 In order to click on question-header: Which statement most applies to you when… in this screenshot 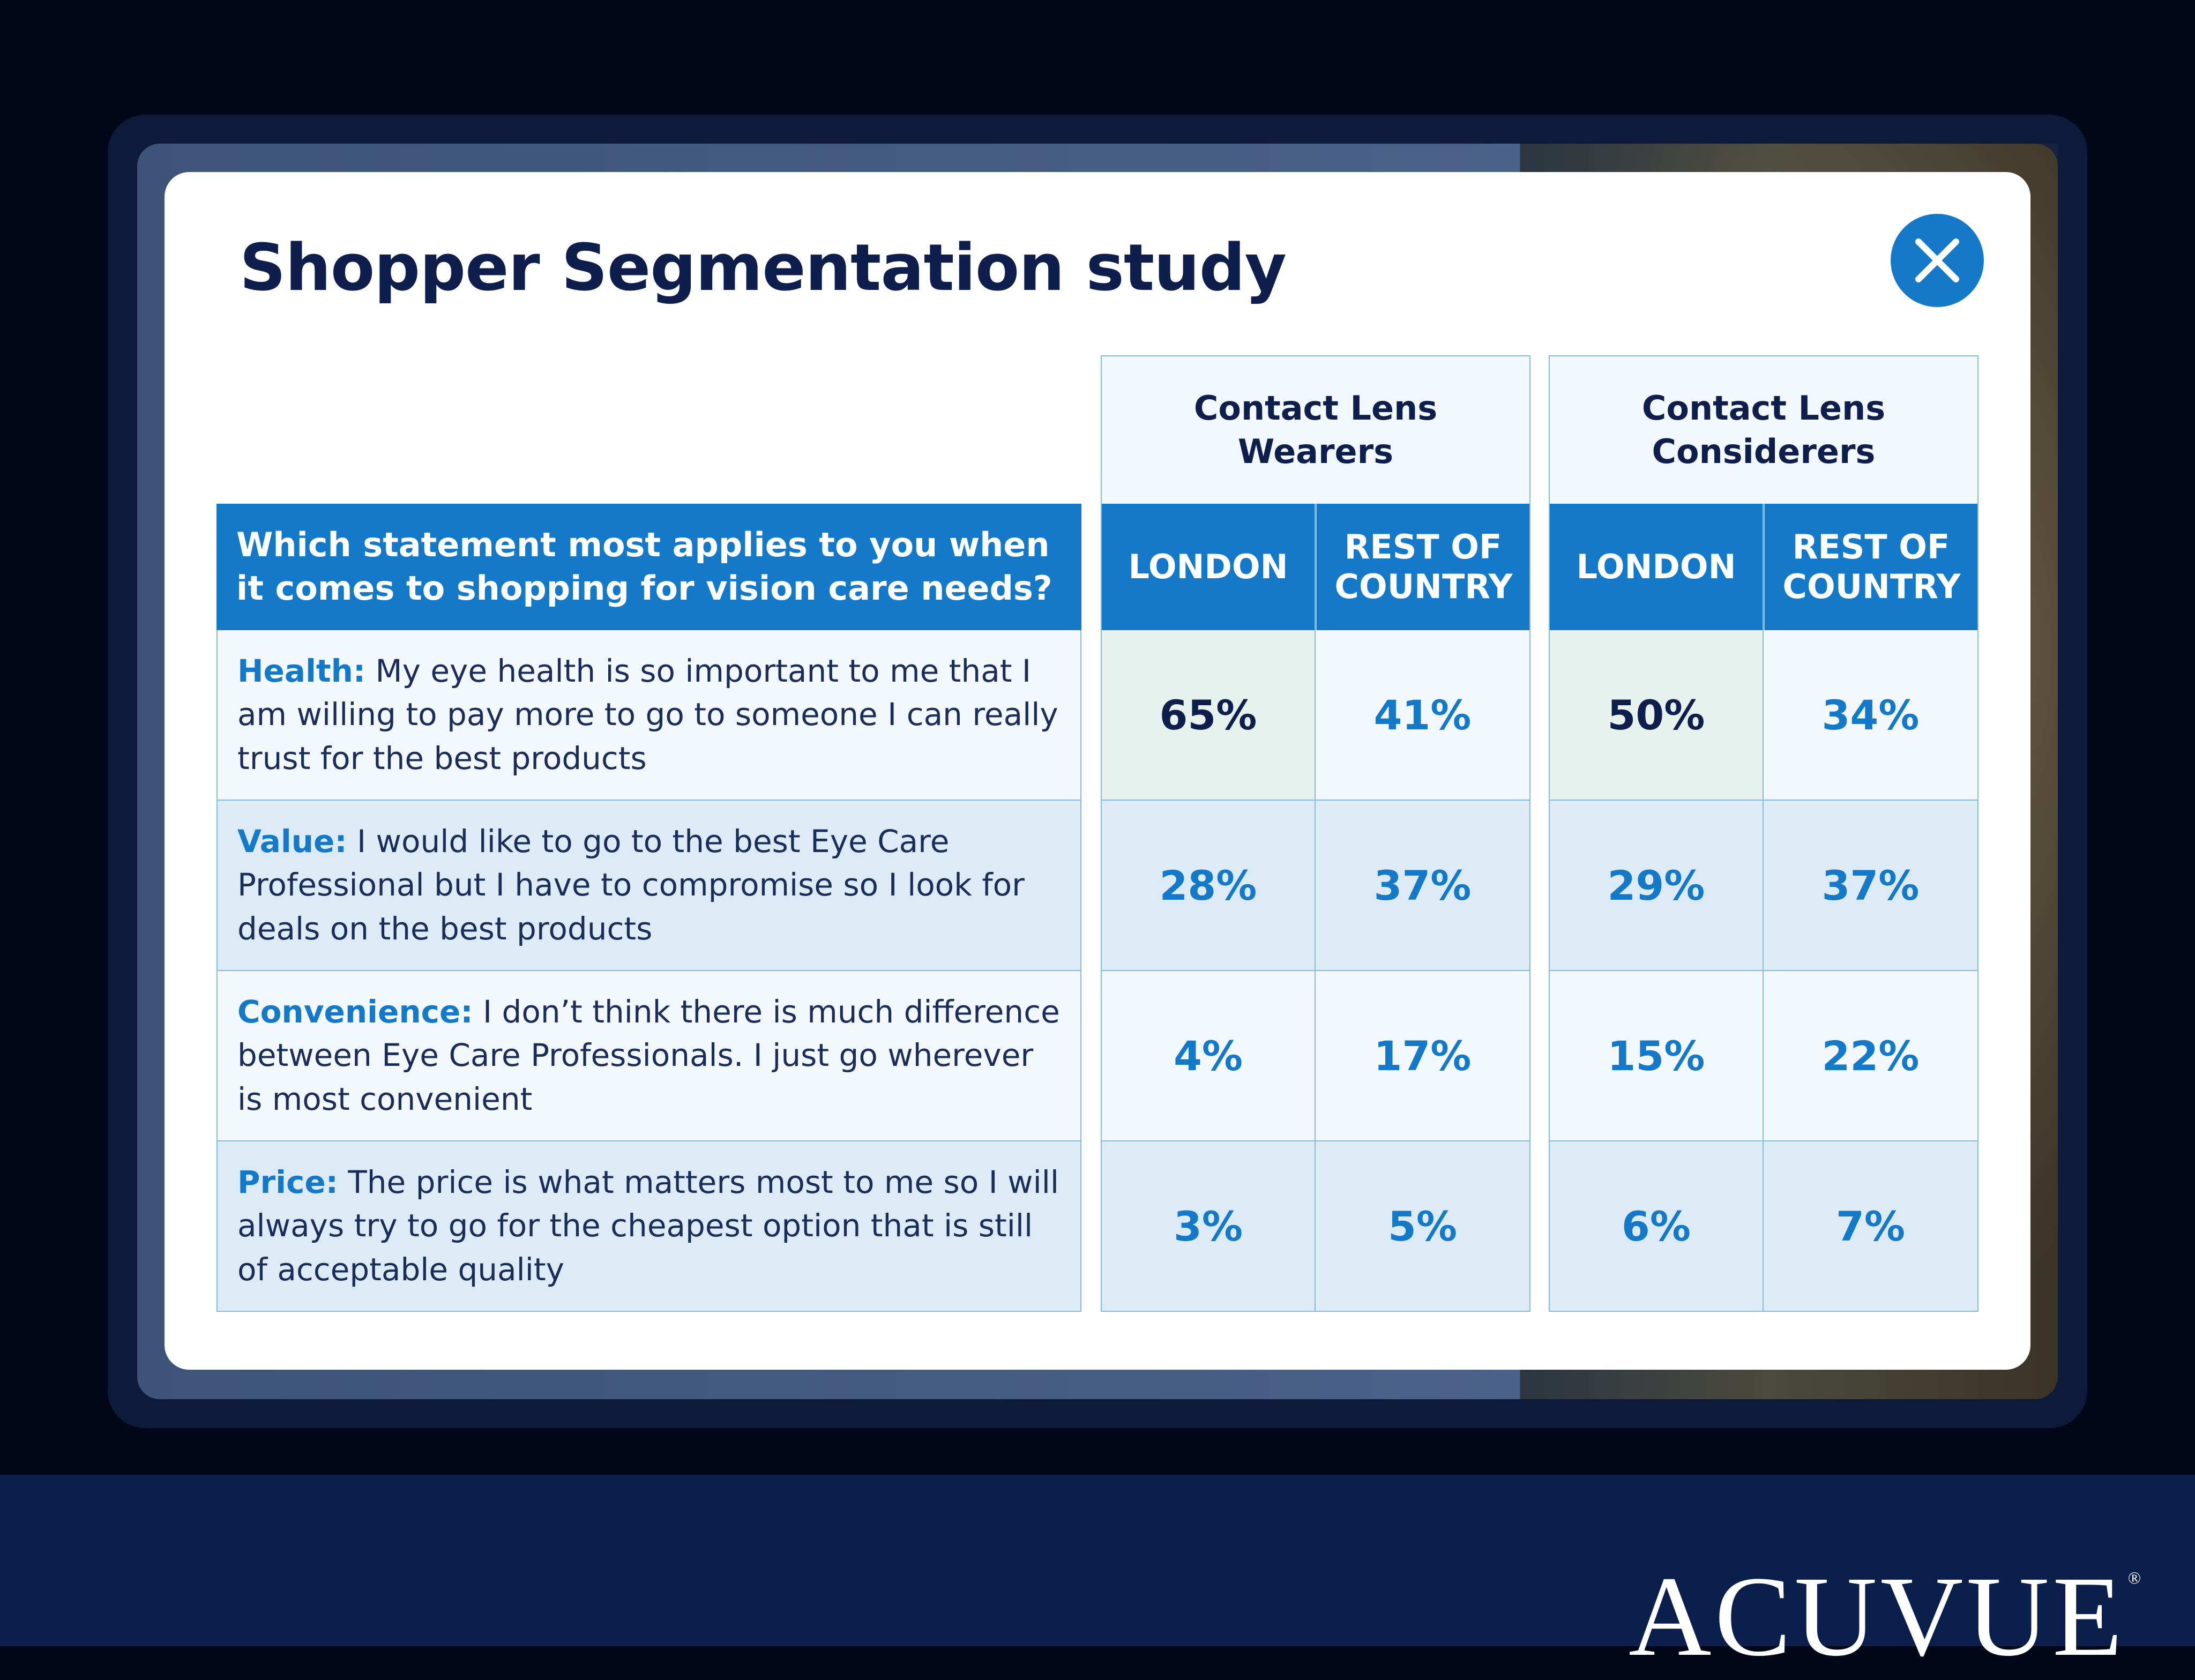, I will do `click(648, 567)`.